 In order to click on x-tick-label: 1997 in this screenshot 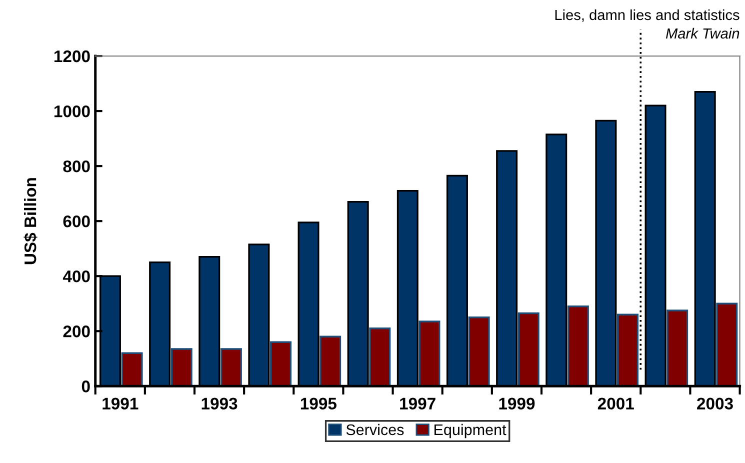, I will do `click(418, 404)`.